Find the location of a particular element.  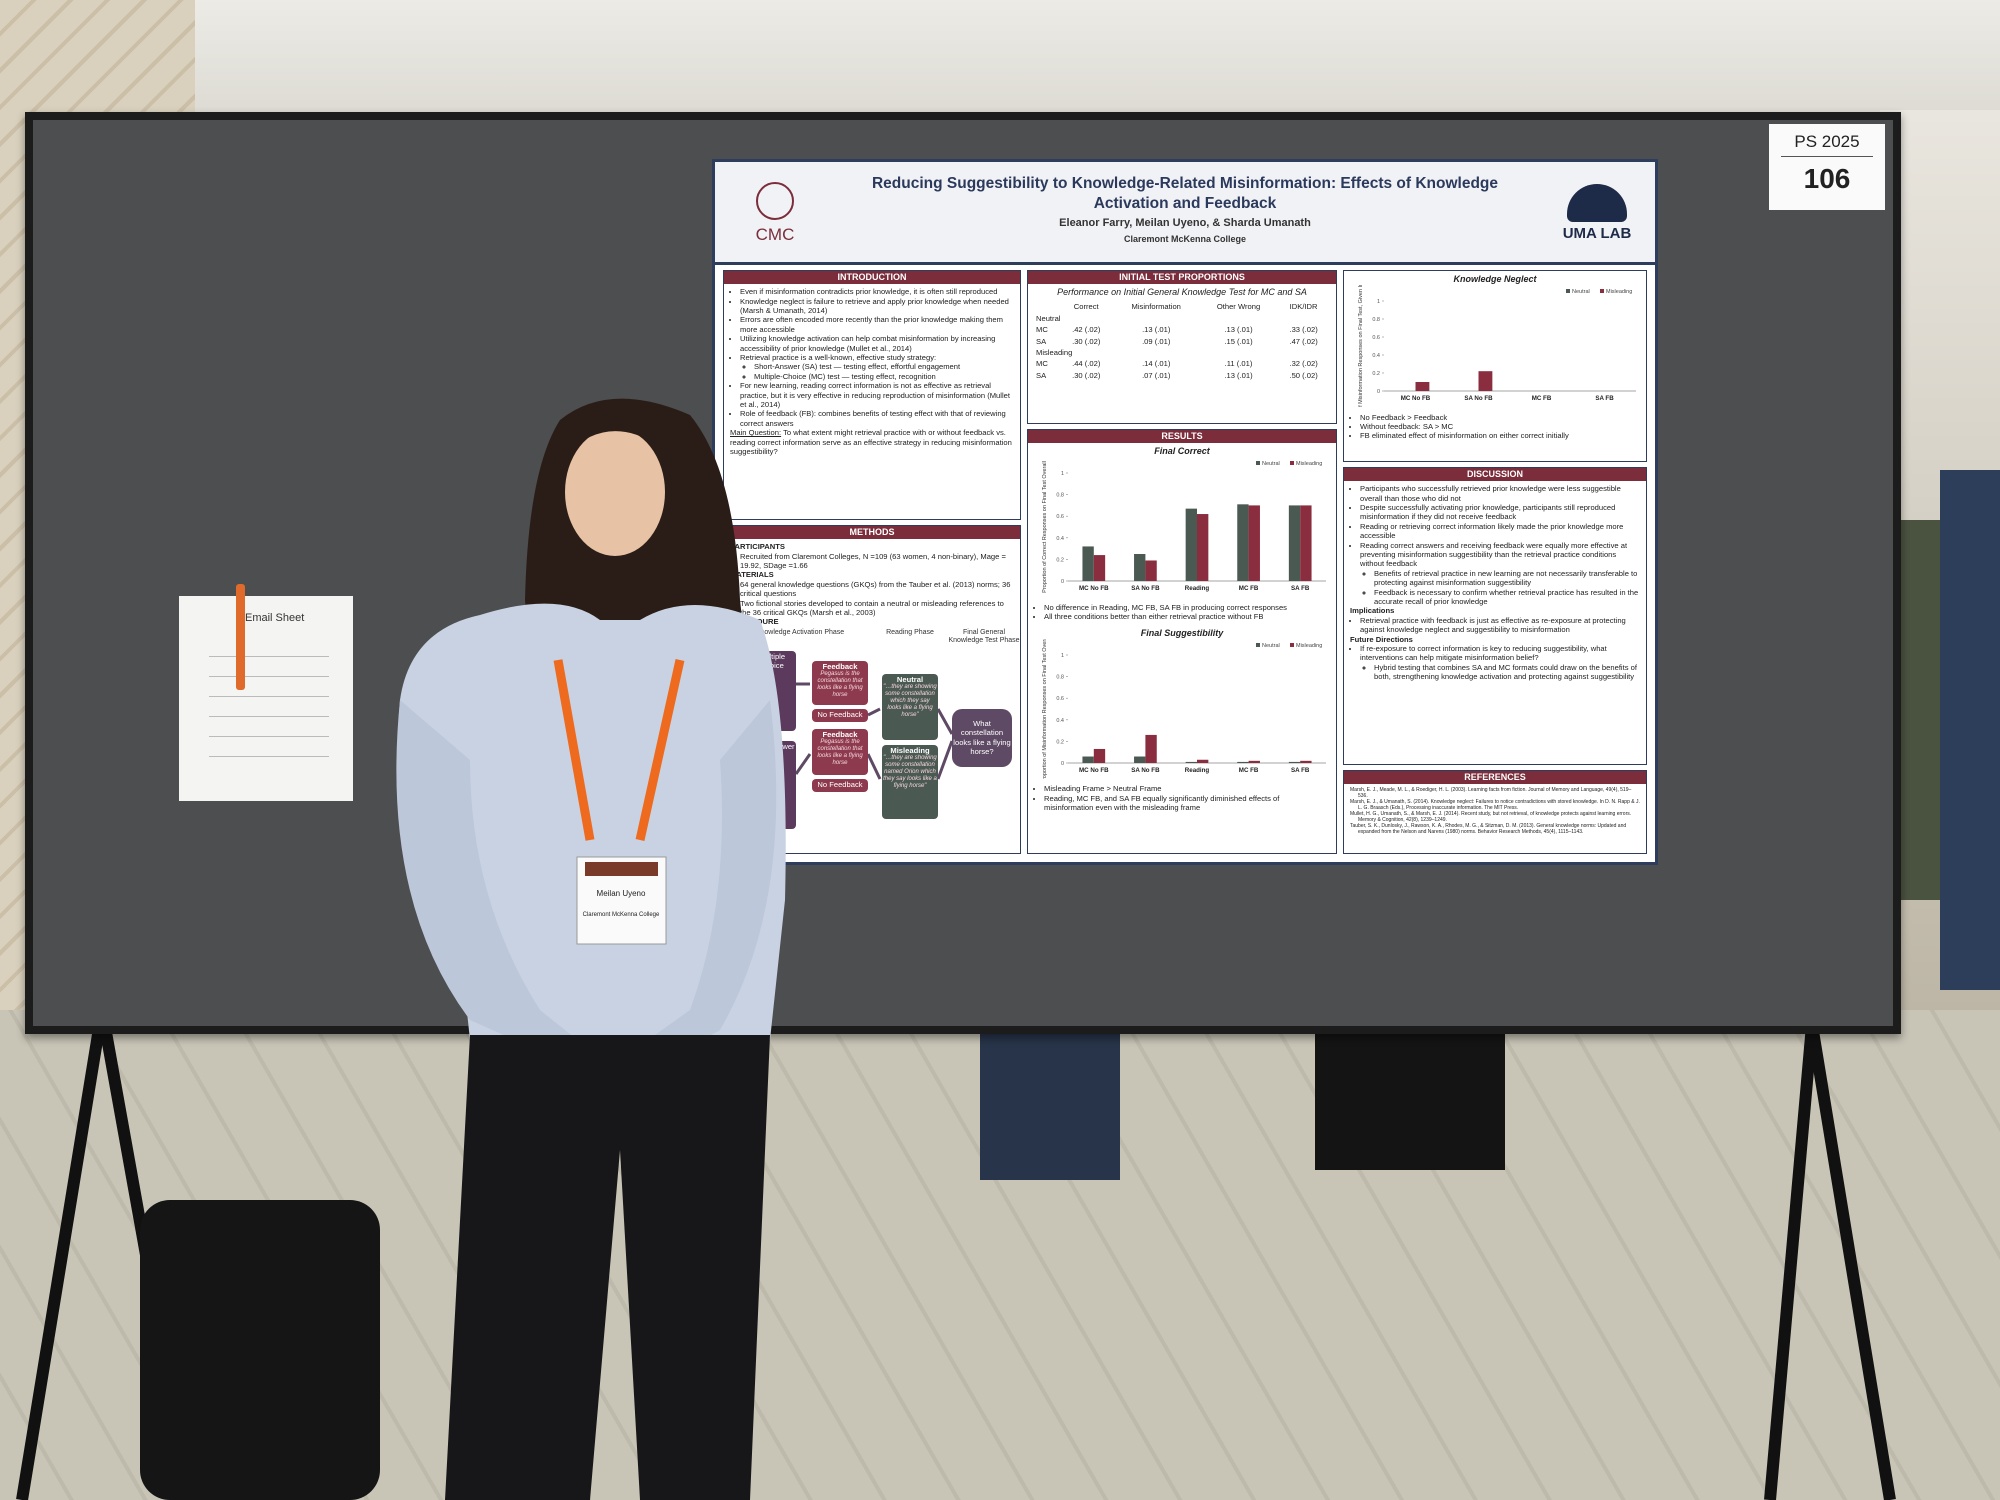

x-tick-label: SA FB is located at coordinates (1300, 770).